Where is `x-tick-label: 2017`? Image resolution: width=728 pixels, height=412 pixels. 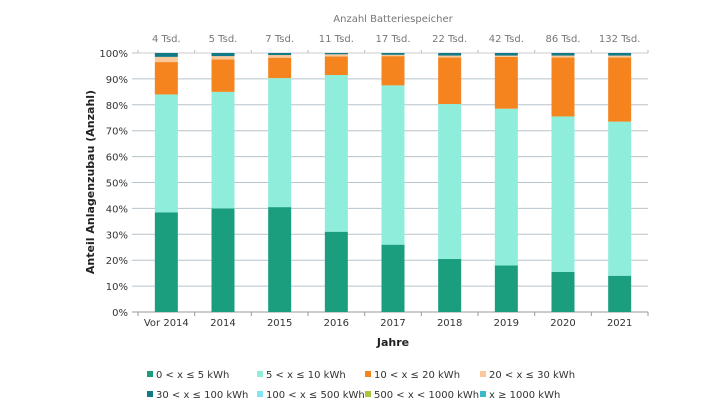
x-tick-label: 2017 is located at coordinates (392, 323).